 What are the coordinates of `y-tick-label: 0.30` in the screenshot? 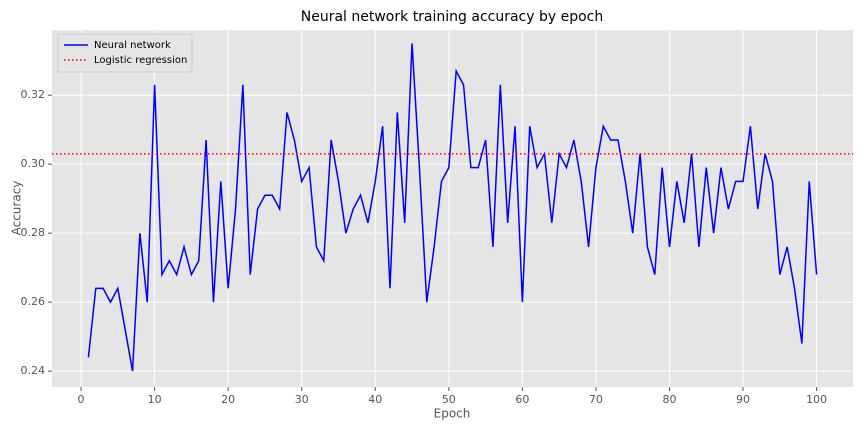 It's located at (33, 163).